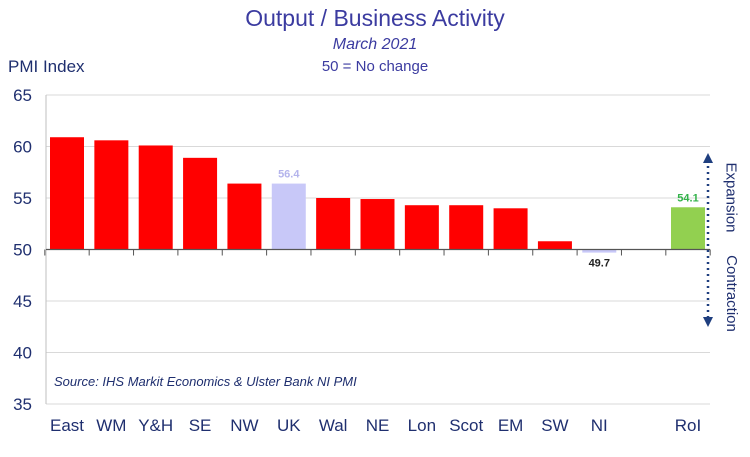 Image resolution: width=750 pixels, height=457 pixels. Describe the element at coordinates (466, 425) in the screenshot. I see `category-label: Scot` at that location.